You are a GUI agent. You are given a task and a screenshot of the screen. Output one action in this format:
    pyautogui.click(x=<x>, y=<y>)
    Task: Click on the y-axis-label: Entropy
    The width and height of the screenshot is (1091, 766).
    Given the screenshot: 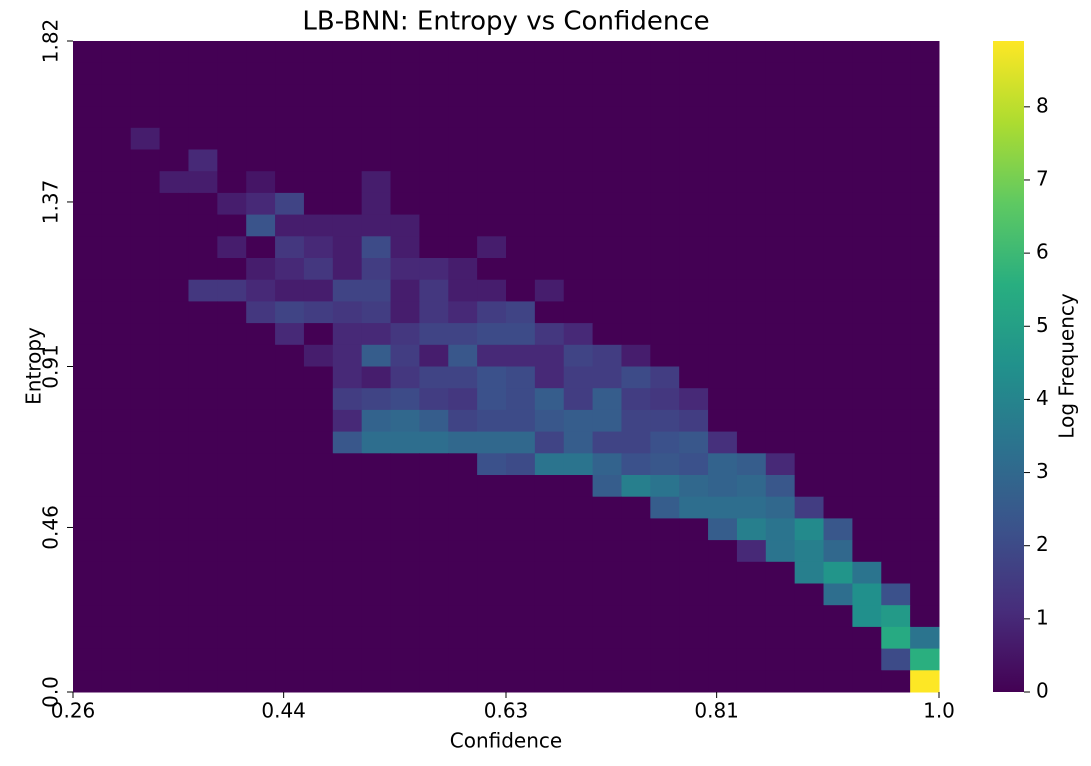 What is the action you would take?
    pyautogui.click(x=34, y=366)
    